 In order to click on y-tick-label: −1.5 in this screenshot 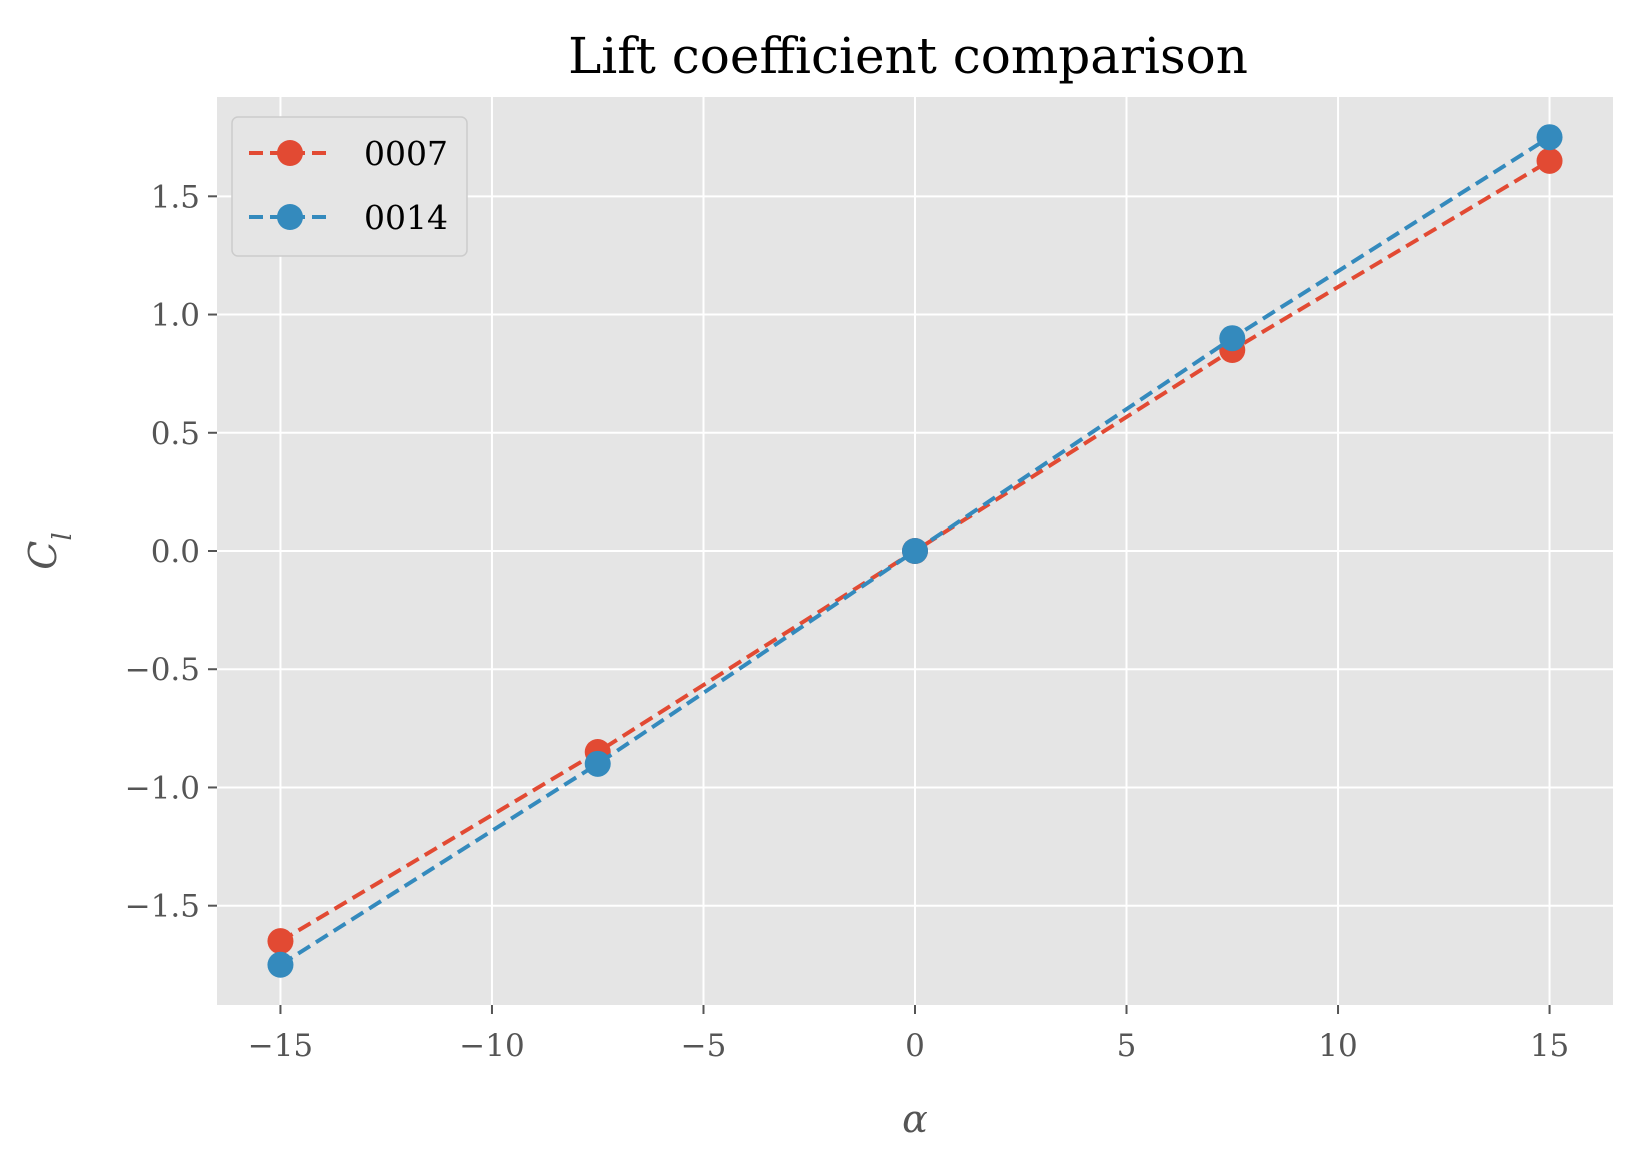, I will do `click(162, 907)`.